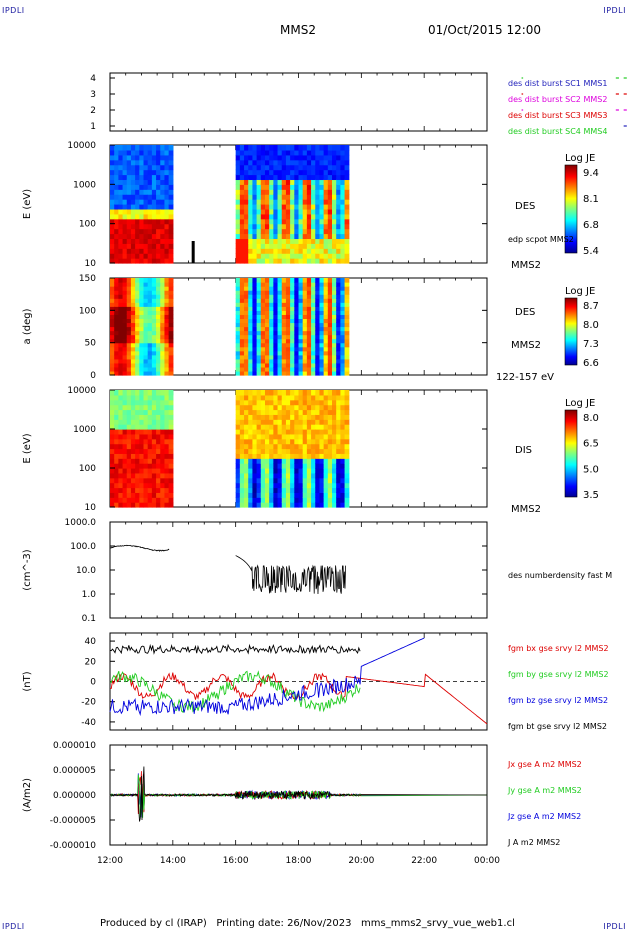  I want to click on ytick-density: 1000.0, so click(81, 523).